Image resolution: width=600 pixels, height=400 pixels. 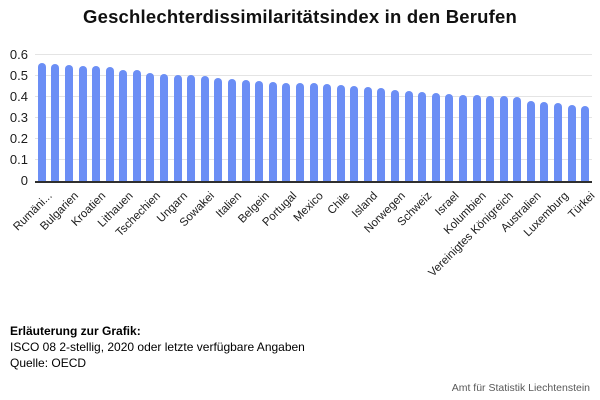 I want to click on y-tick-label: 0.1, so click(x=18, y=159).